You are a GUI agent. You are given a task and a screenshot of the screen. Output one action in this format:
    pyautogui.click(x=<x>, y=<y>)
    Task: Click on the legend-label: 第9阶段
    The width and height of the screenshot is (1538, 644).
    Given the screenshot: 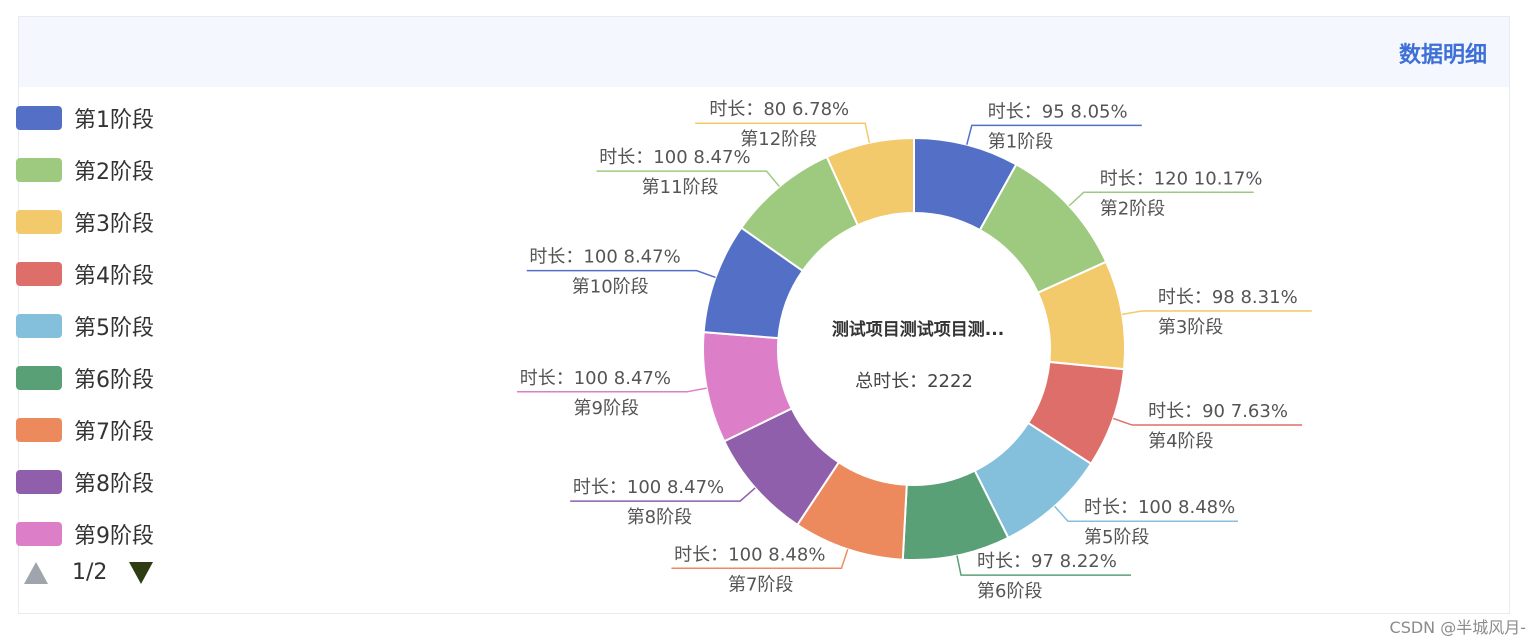 What is the action you would take?
    pyautogui.click(x=114, y=536)
    